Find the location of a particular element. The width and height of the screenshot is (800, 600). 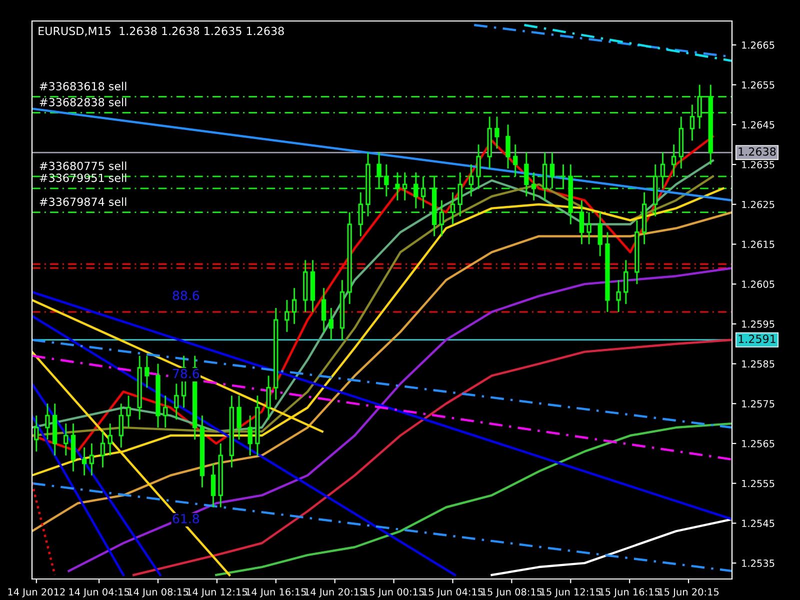

y-tick-label: 1.2665 is located at coordinates (758, 45).